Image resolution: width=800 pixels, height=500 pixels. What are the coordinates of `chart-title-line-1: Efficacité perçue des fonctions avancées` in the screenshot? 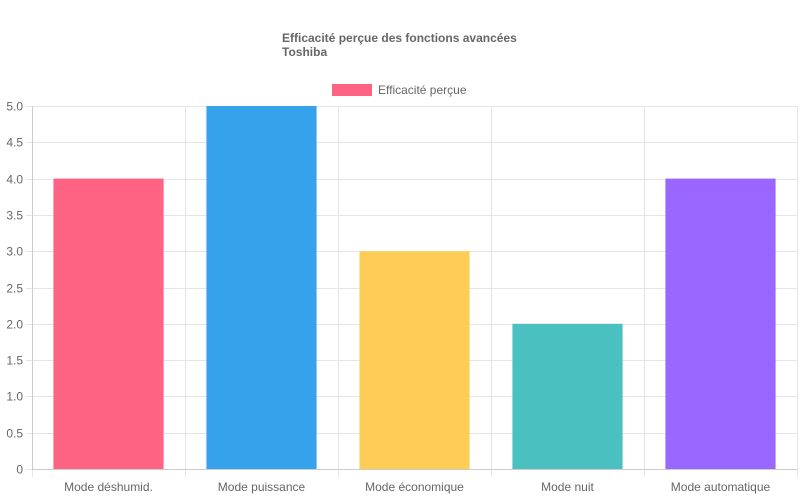 It's located at (399, 38).